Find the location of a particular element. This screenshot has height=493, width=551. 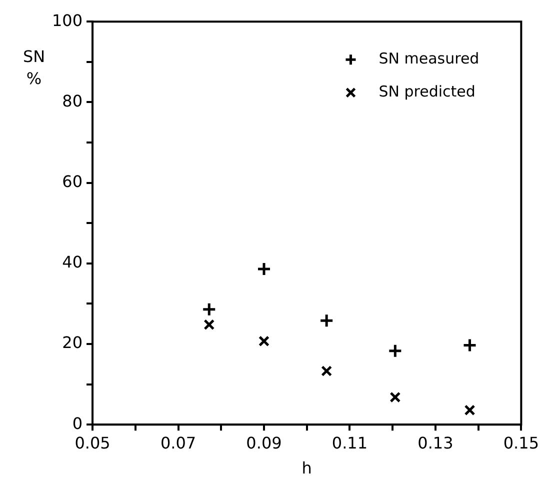

x-tick-label: 0.11 is located at coordinates (350, 442).